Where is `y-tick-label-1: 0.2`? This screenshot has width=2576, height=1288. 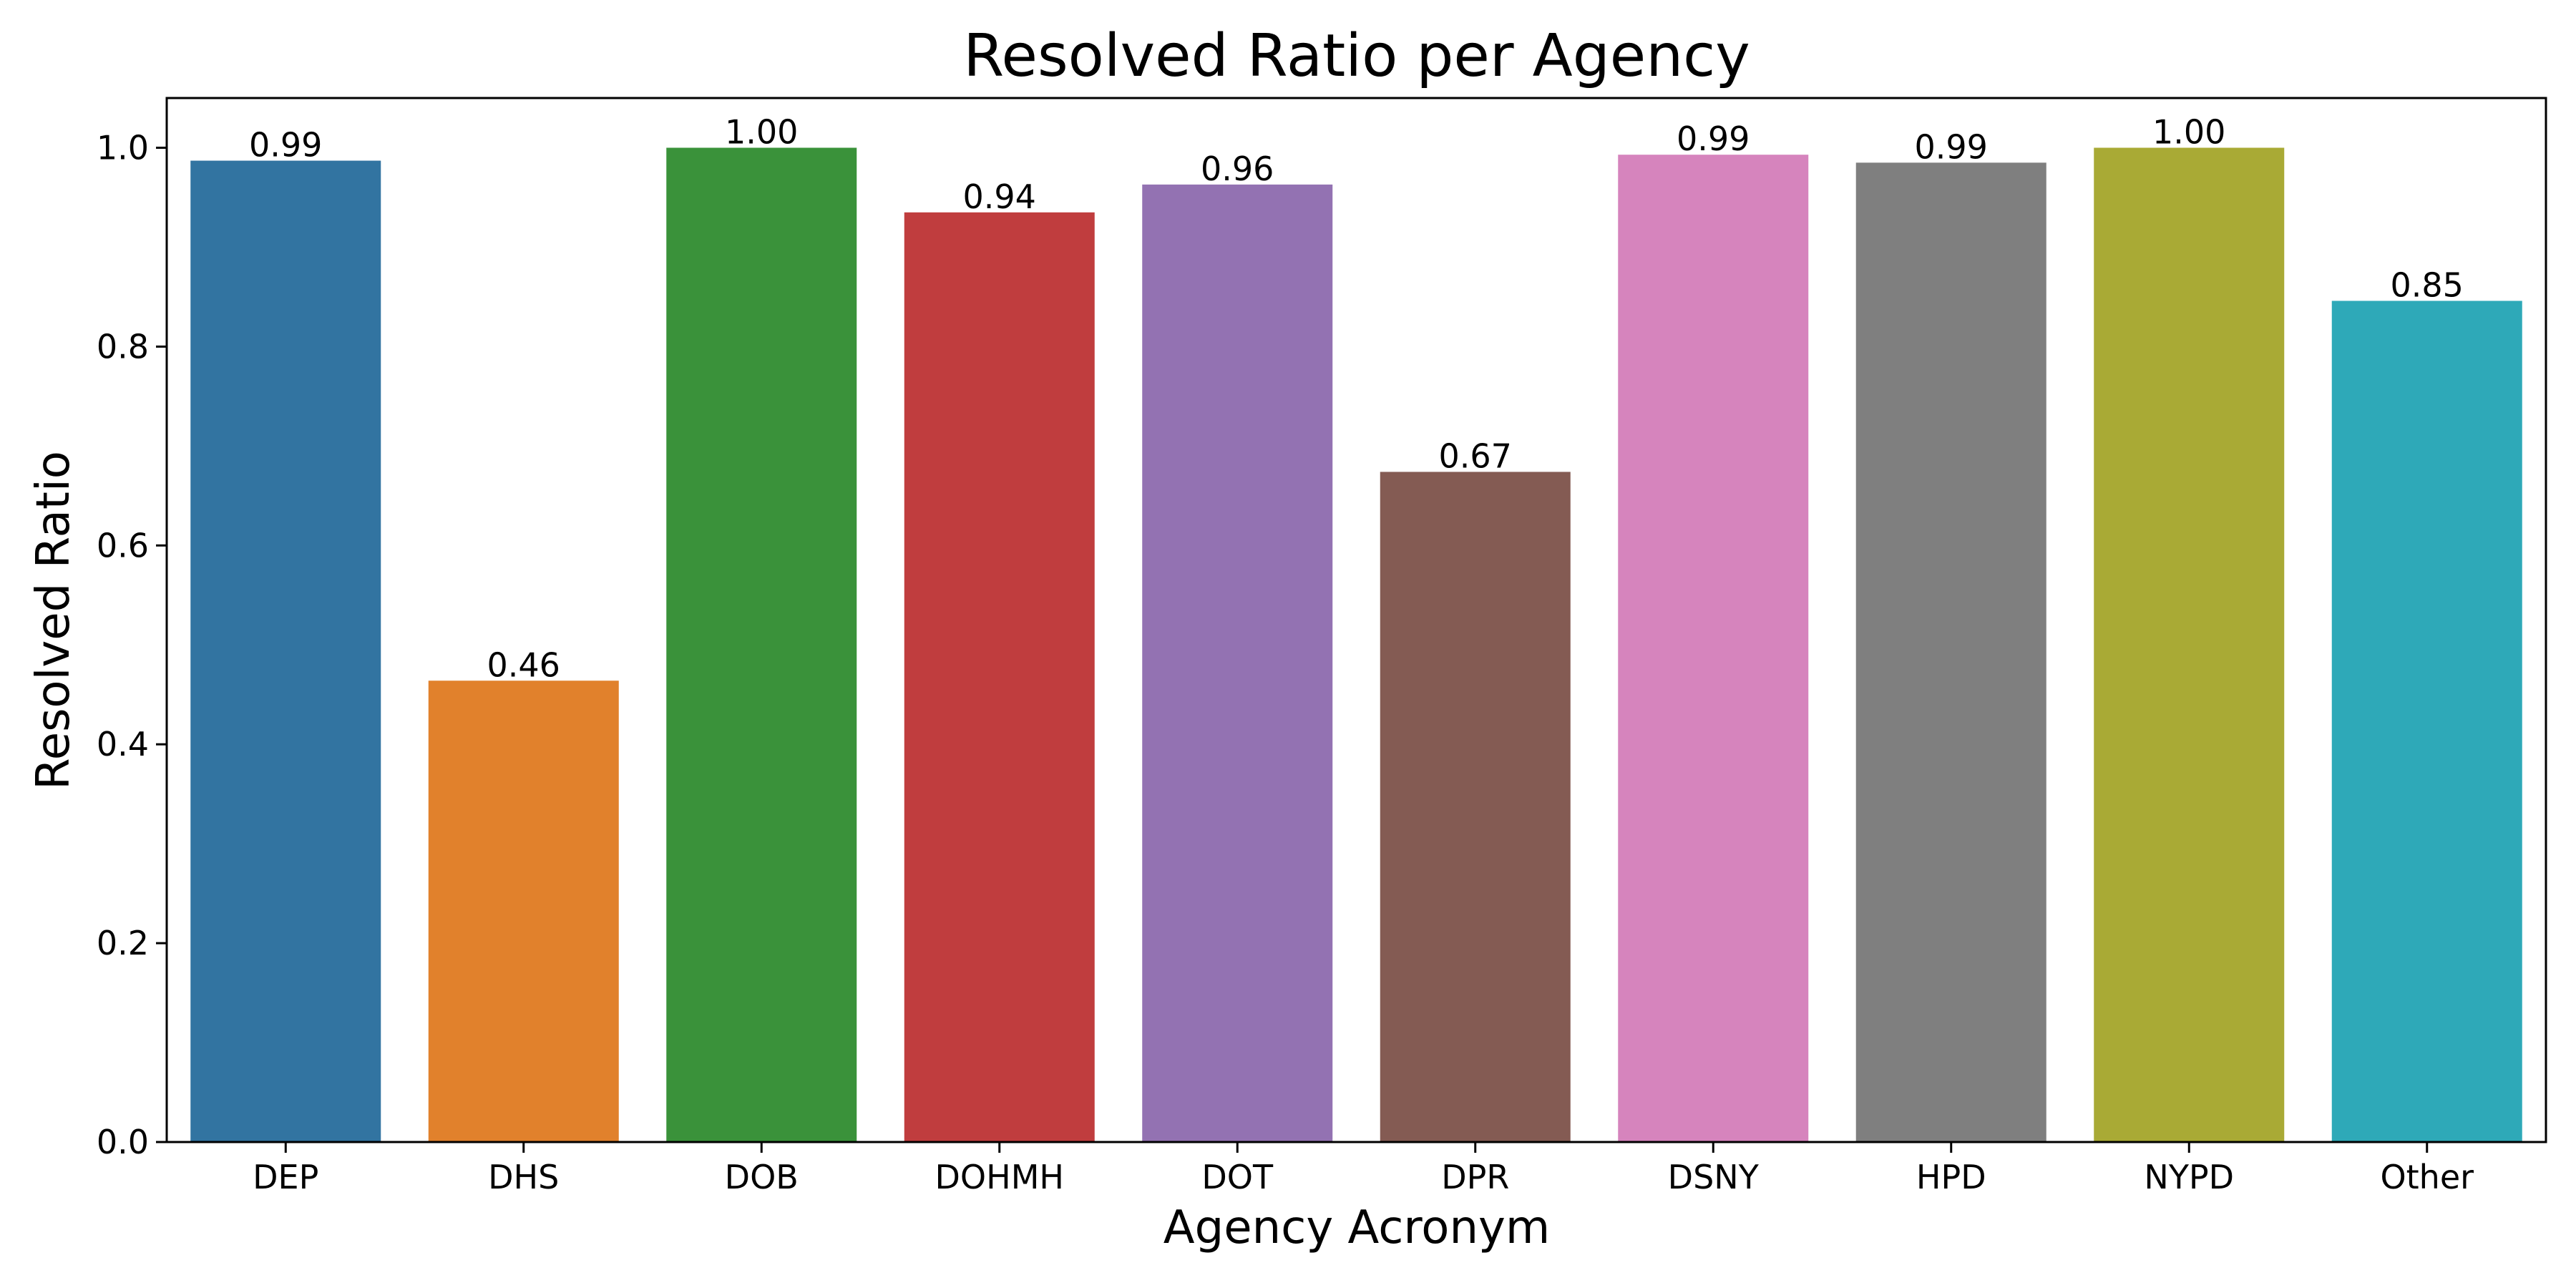
y-tick-label-1: 0.2 is located at coordinates (123, 943).